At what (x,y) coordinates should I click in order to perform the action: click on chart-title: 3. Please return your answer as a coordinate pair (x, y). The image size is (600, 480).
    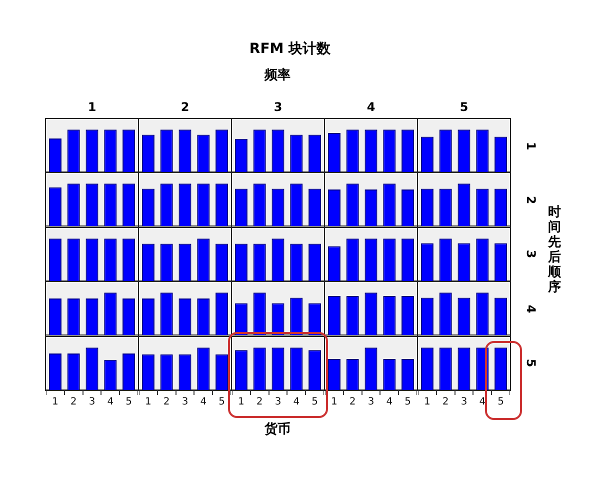
    Looking at the image, I should click on (278, 107).